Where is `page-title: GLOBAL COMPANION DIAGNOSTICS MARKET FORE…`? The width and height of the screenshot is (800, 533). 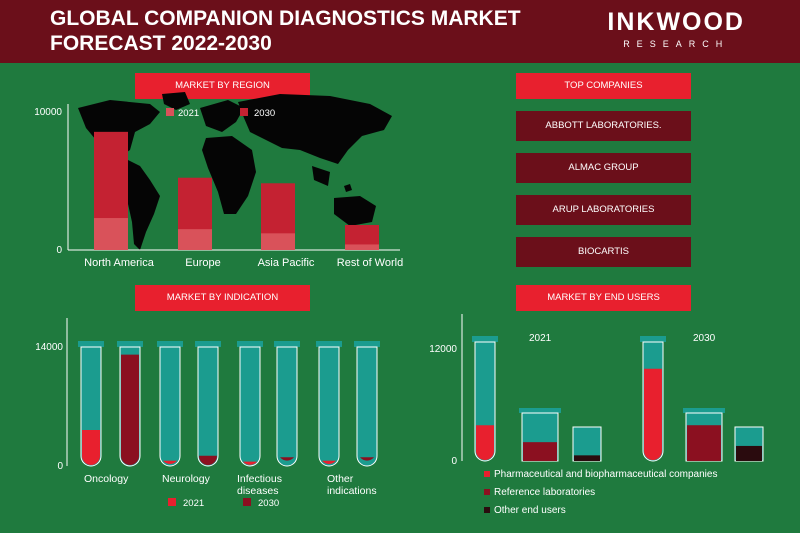
page-title: GLOBAL COMPANION DIAGNOSTICS MARKET FORE… is located at coordinates (285, 31).